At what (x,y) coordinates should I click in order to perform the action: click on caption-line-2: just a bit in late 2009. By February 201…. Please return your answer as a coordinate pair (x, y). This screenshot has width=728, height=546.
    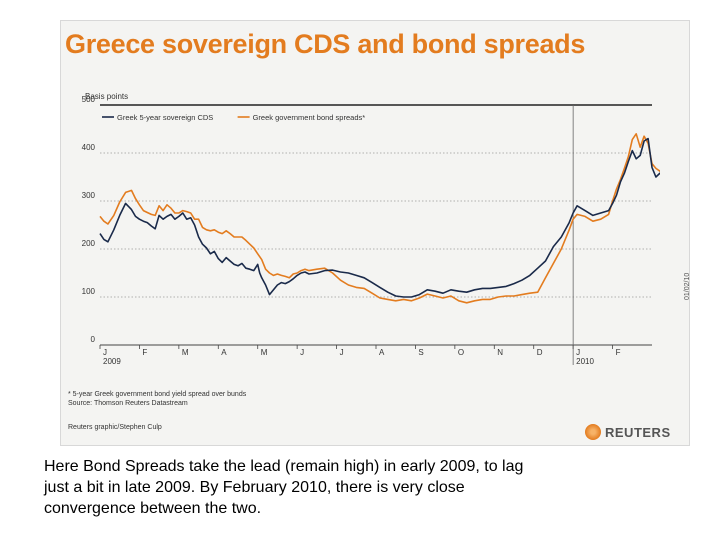
    Looking at the image, I should click on (254, 487).